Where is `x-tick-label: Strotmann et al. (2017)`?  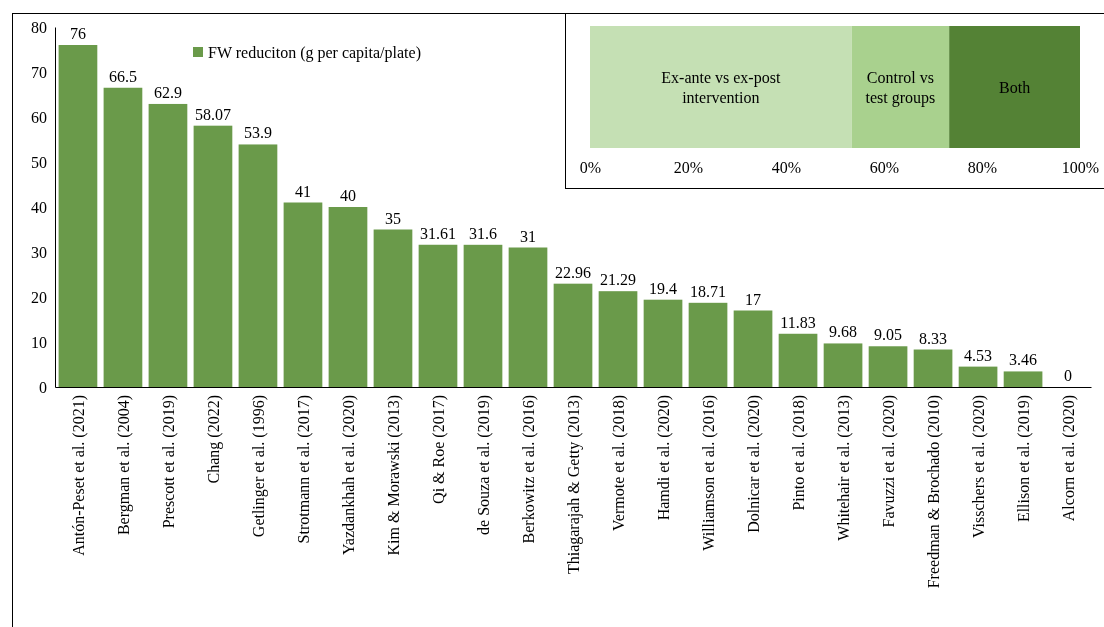 x-tick-label: Strotmann et al. (2017) is located at coordinates (303, 469).